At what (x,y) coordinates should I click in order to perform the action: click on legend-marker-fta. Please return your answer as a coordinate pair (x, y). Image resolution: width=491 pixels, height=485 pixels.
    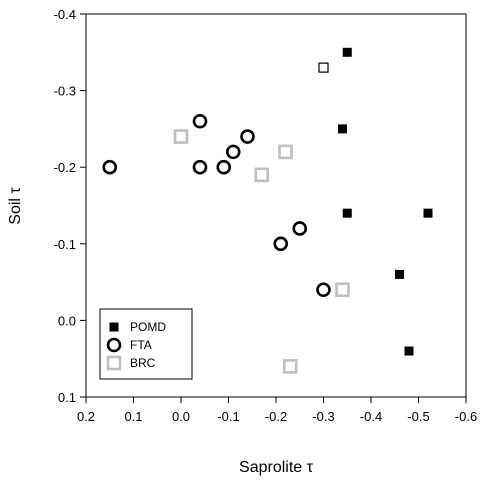
    Looking at the image, I should click on (114, 345).